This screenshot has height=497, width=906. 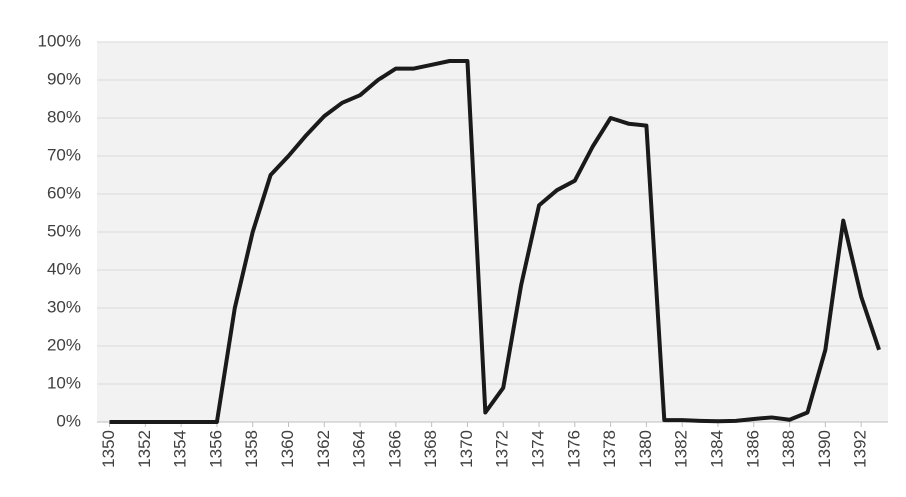 What do you see at coordinates (215, 449) in the screenshot?
I see `x-tick-label: 1356` at bounding box center [215, 449].